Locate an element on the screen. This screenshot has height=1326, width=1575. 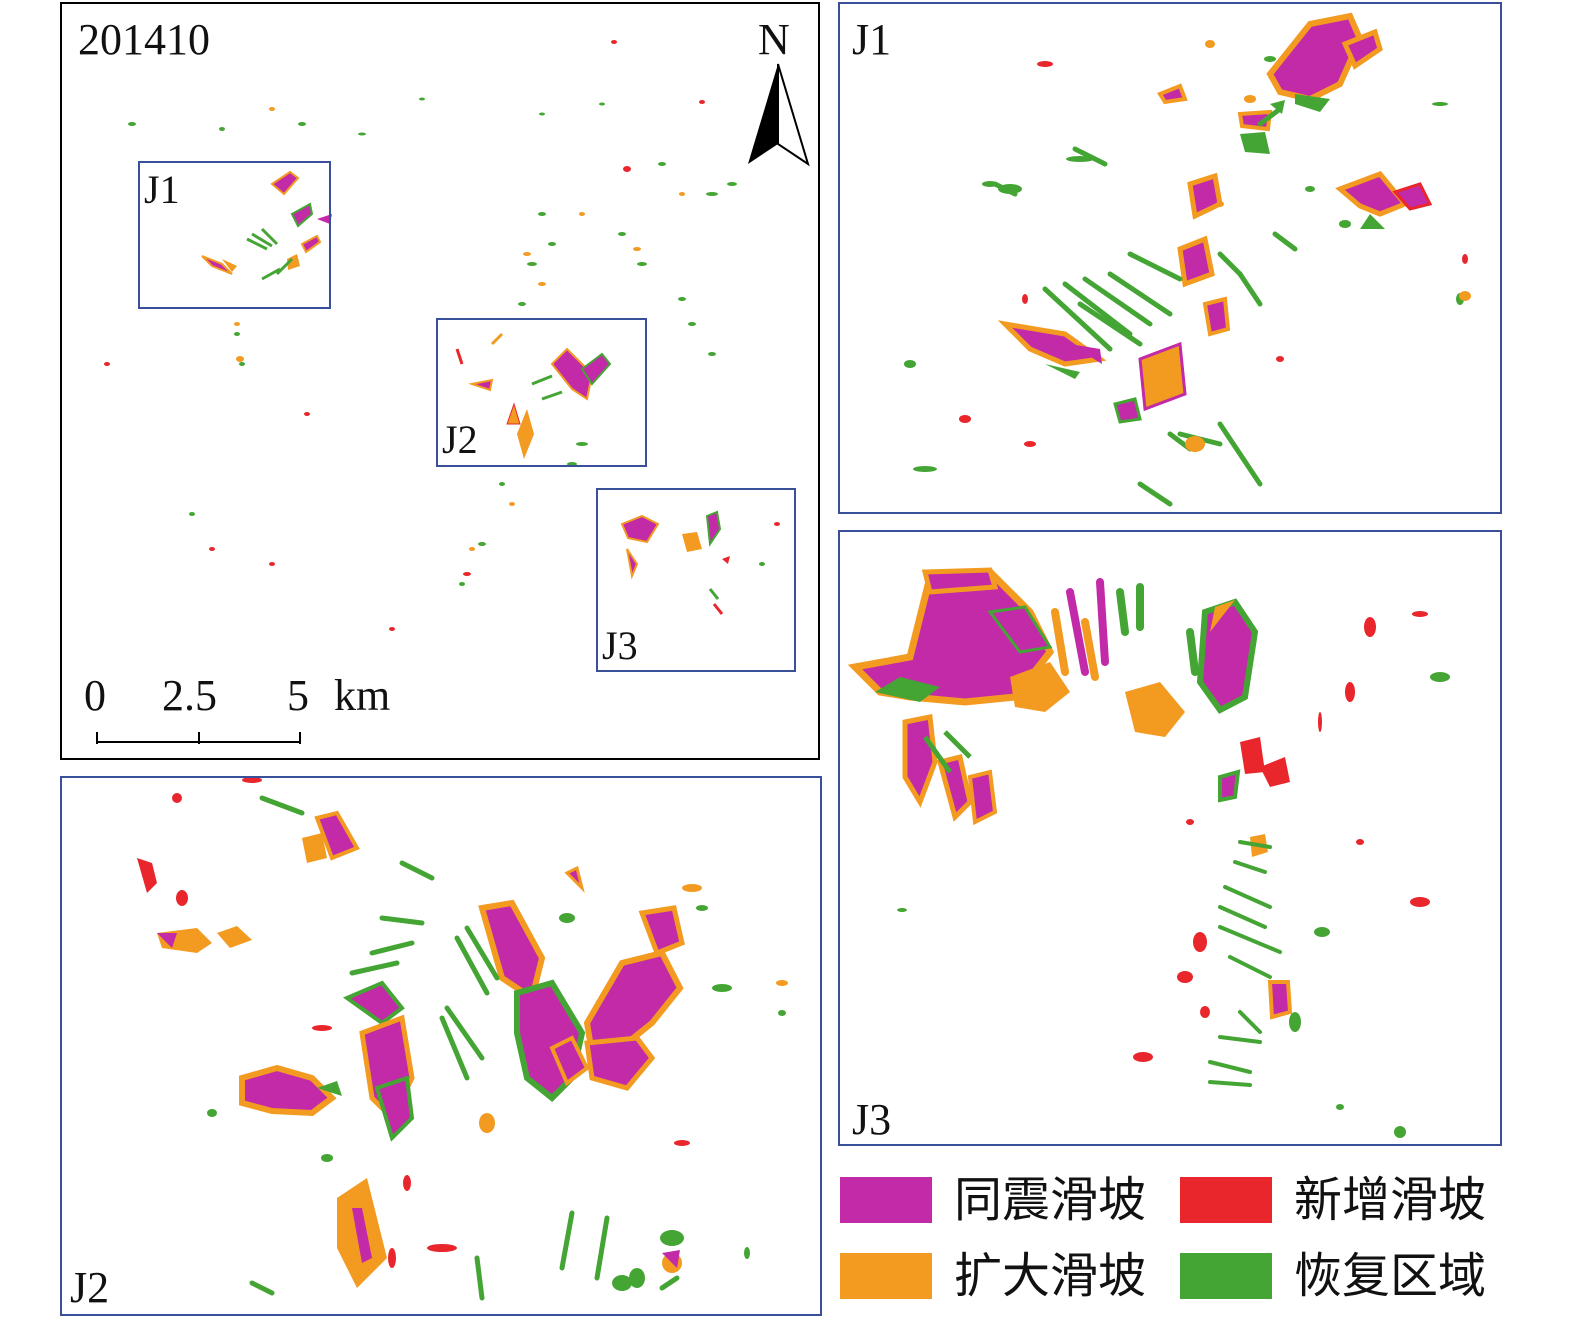
inset-frame-j1 is located at coordinates (234, 235).